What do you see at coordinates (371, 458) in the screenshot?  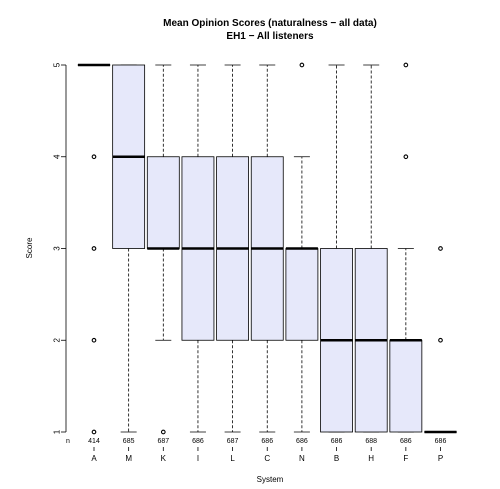 I see `x-tick-label-h: H` at bounding box center [371, 458].